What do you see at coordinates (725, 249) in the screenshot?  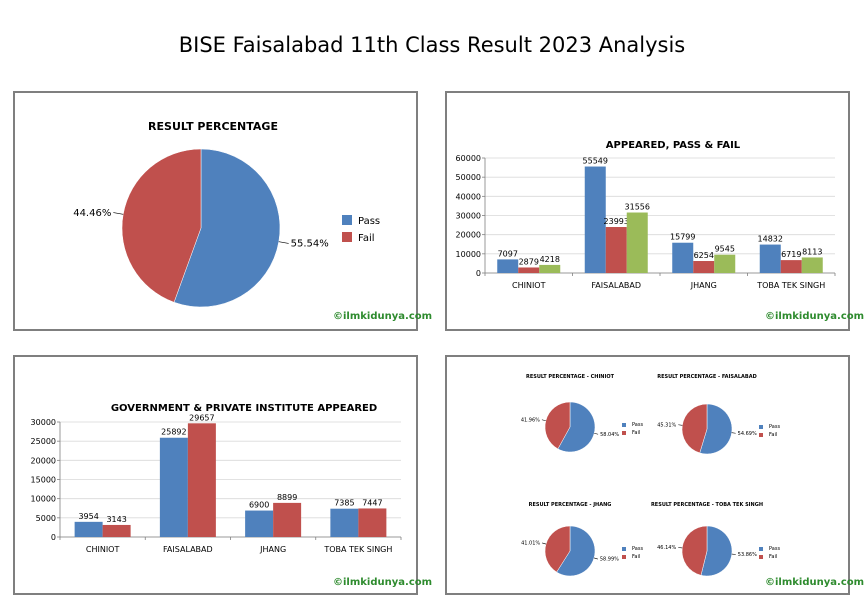 I see `bar-value-label: 9545` at bounding box center [725, 249].